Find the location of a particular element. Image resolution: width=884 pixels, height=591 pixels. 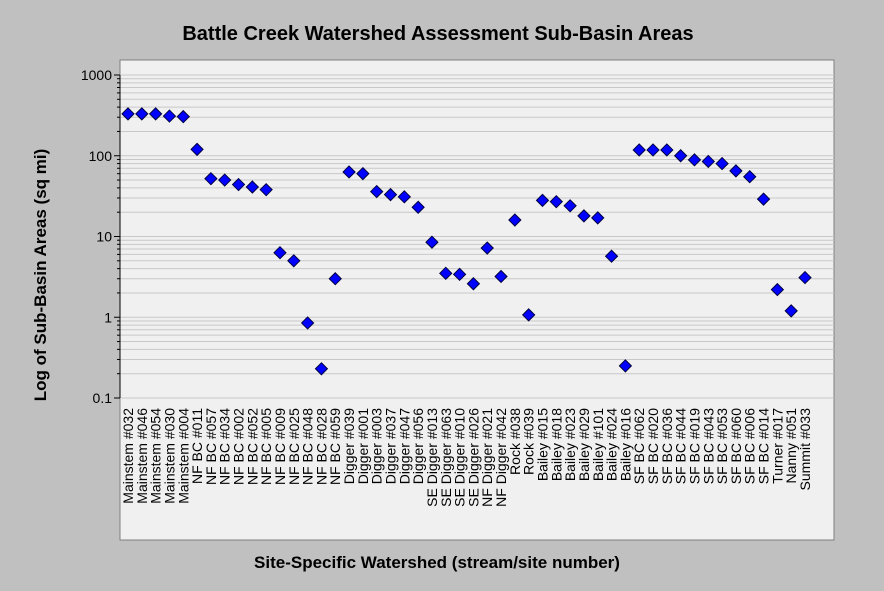

y-tick-label: 10 is located at coordinates (104, 237).